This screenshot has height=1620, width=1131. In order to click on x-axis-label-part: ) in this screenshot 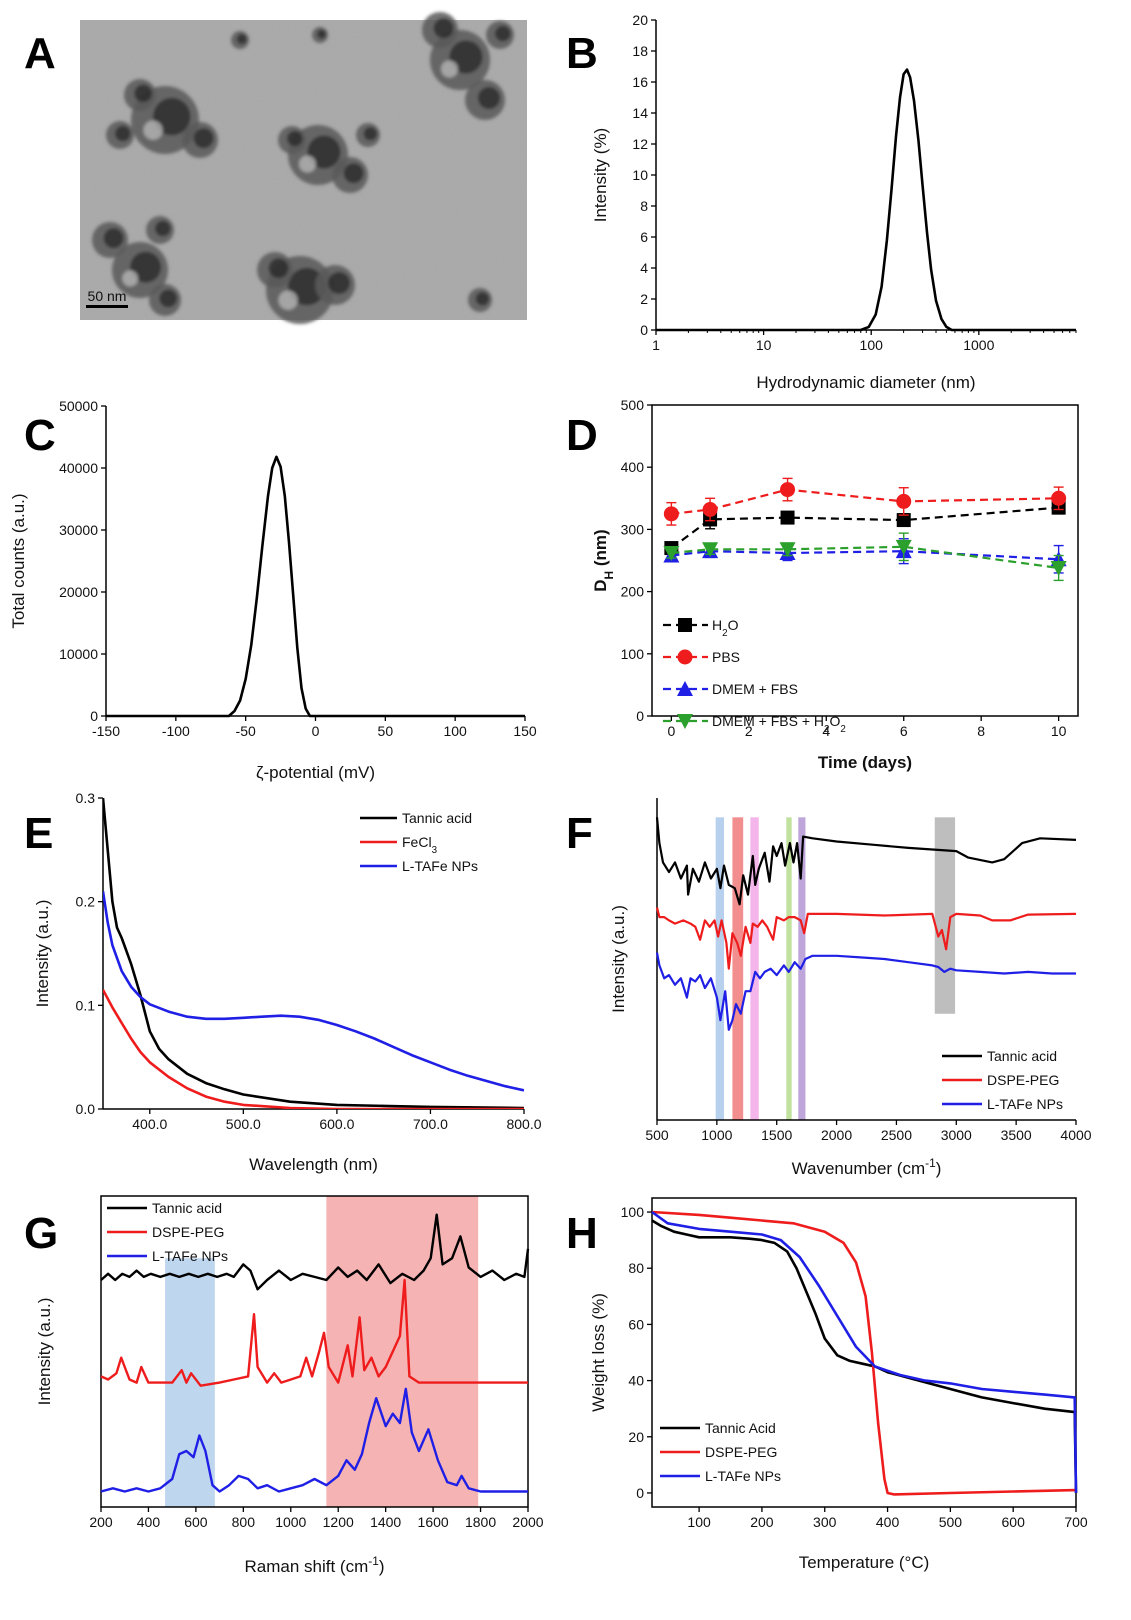, I will do `click(382, 1566)`.